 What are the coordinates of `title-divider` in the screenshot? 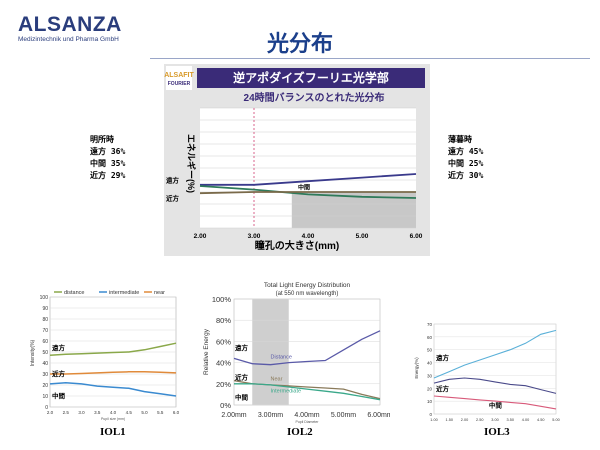 It's located at (370, 58).